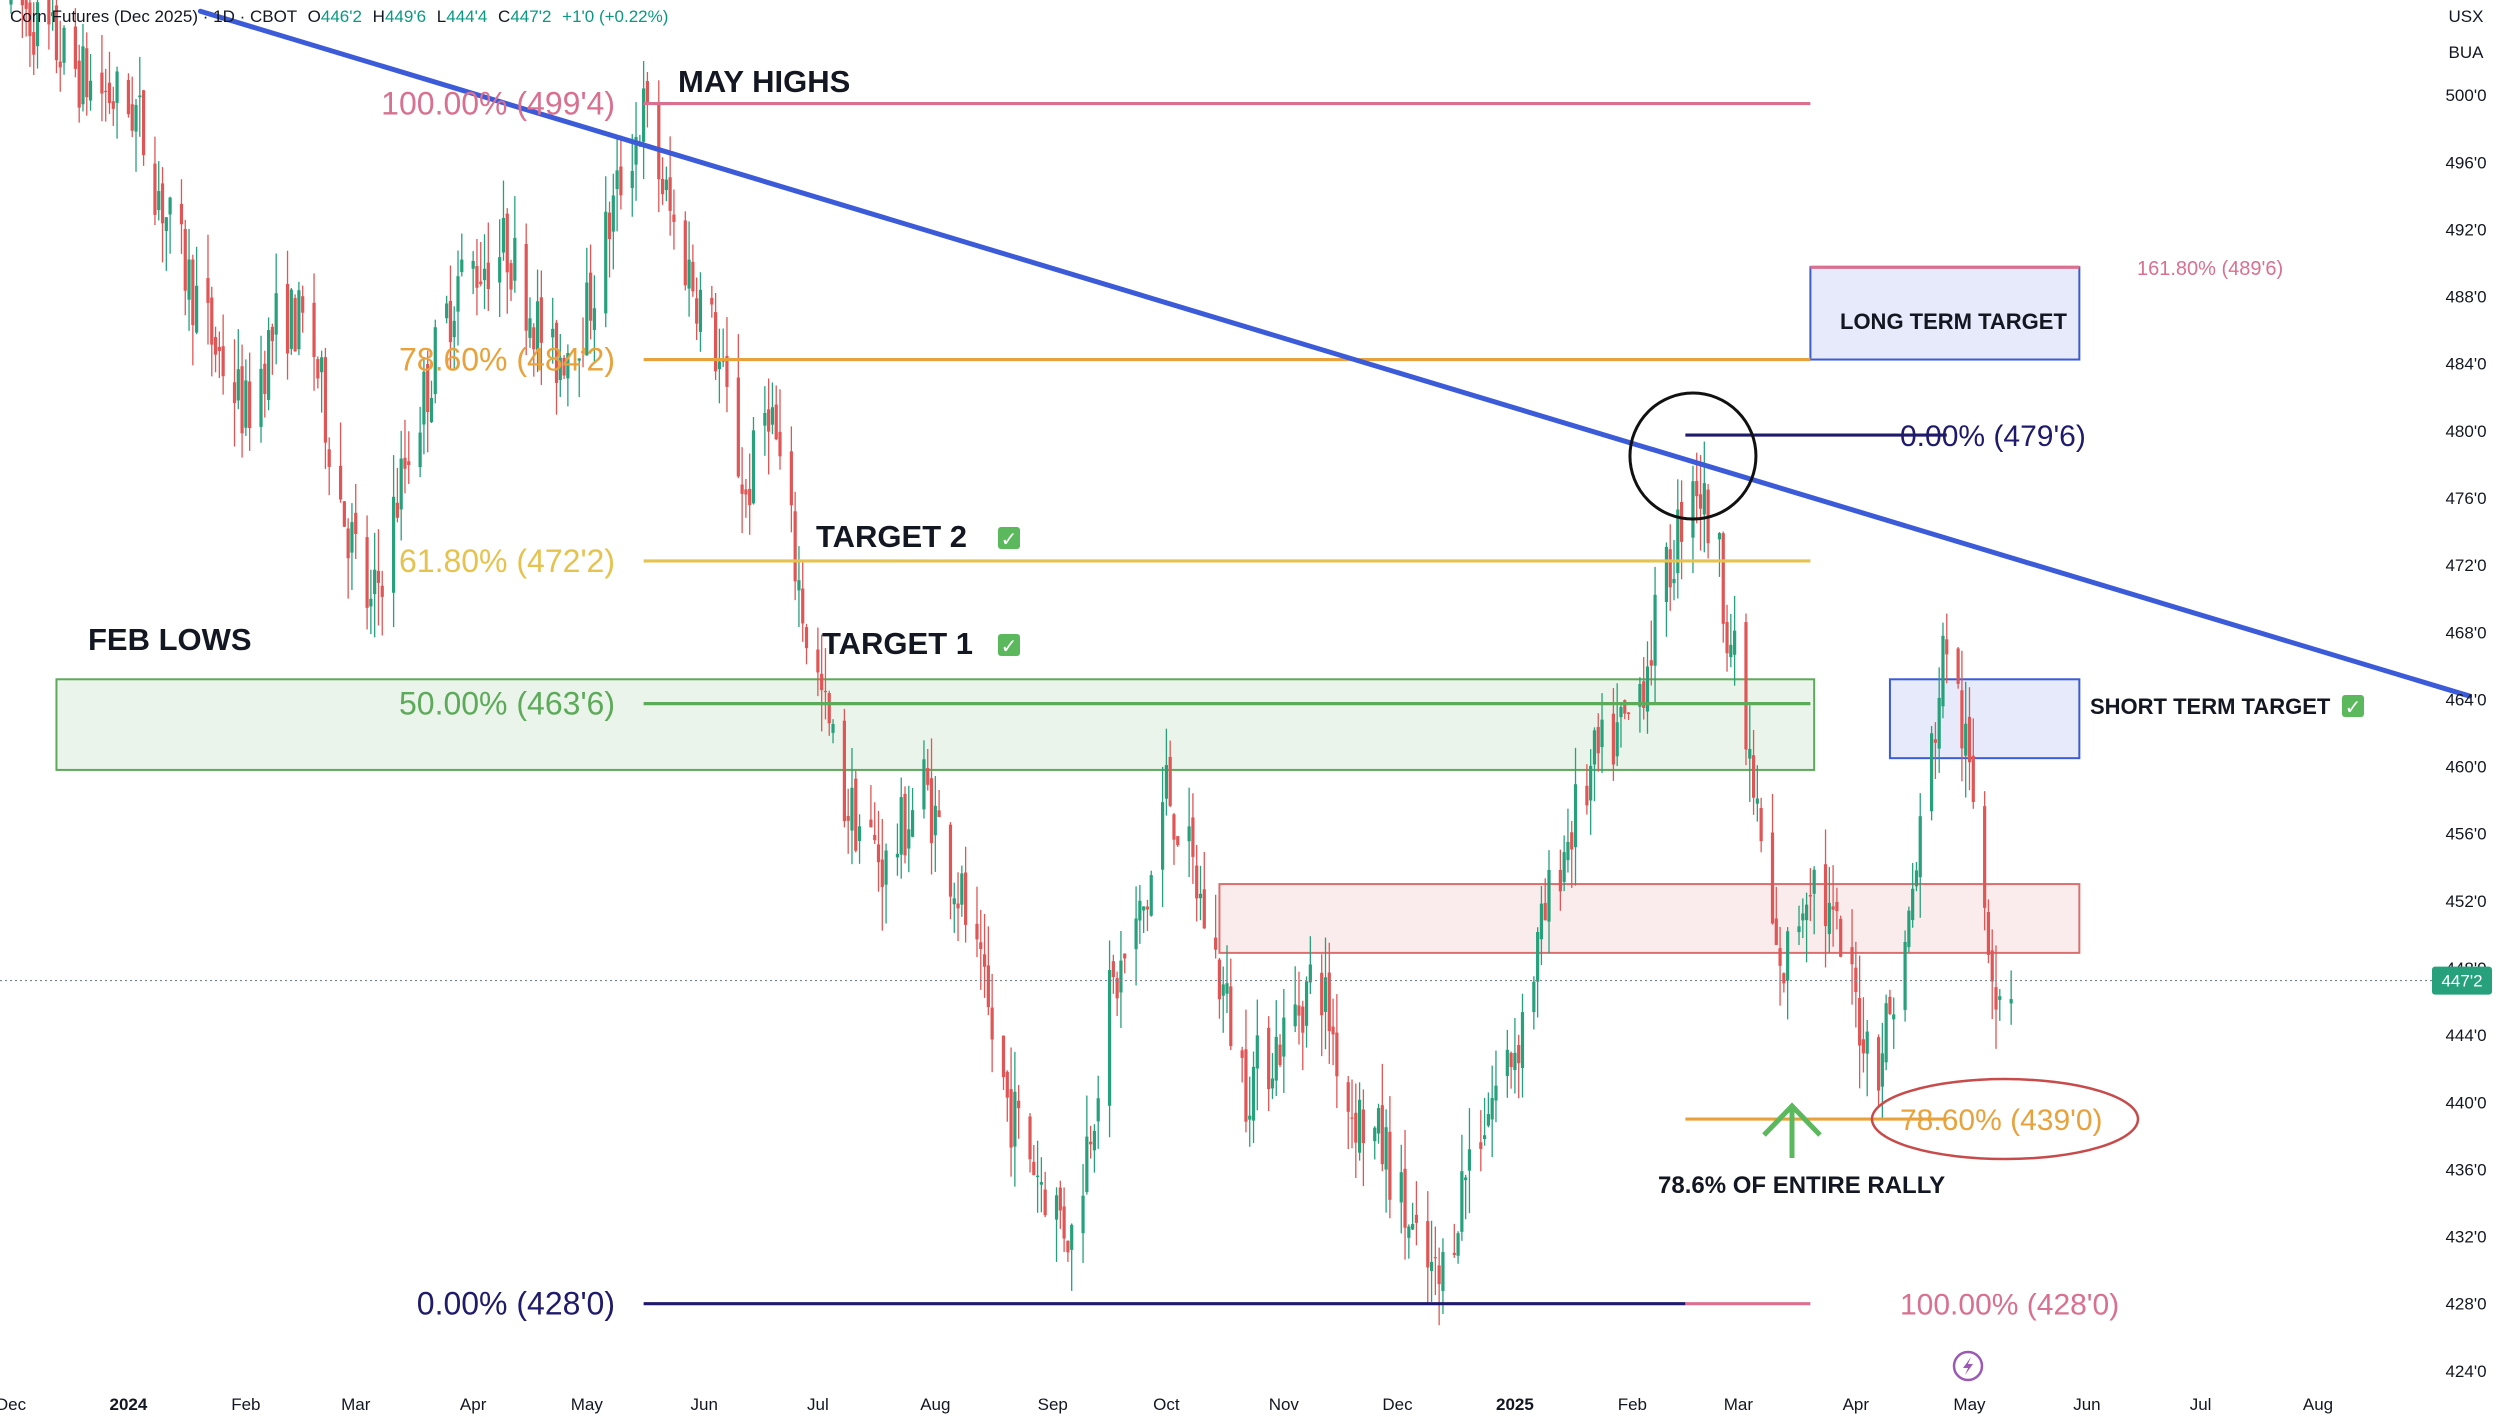 Image resolution: width=2500 pixels, height=1417 pixels. I want to click on current-price-badge, so click(2462, 980).